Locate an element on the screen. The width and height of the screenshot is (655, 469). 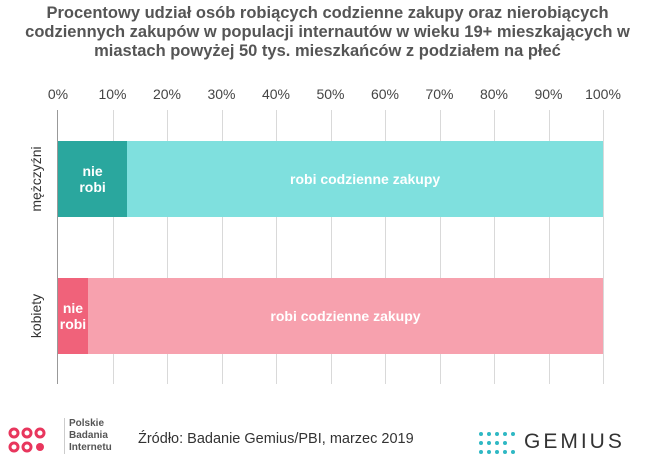
x-tick-label: 40% is located at coordinates (276, 94).